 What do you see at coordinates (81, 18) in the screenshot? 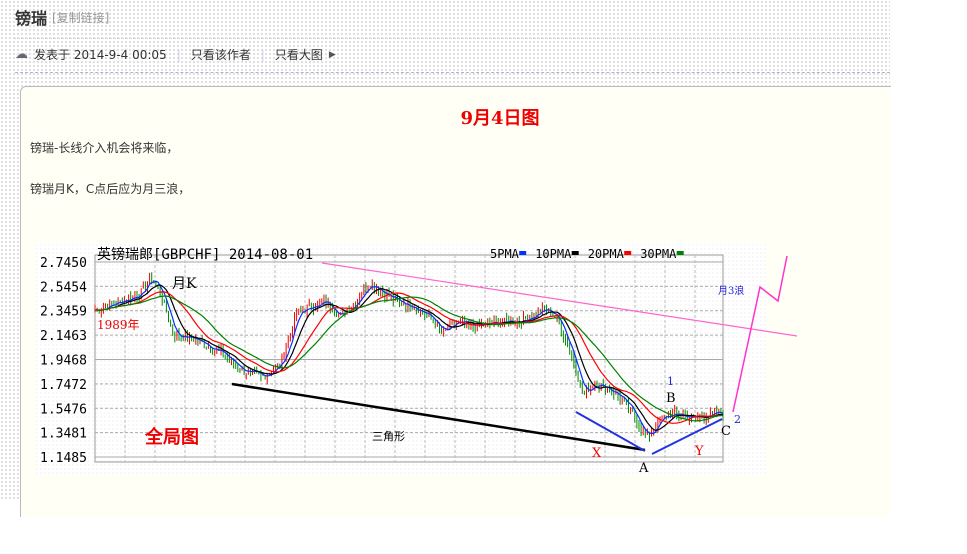
I see `copy-link: [复制链接]` at bounding box center [81, 18].